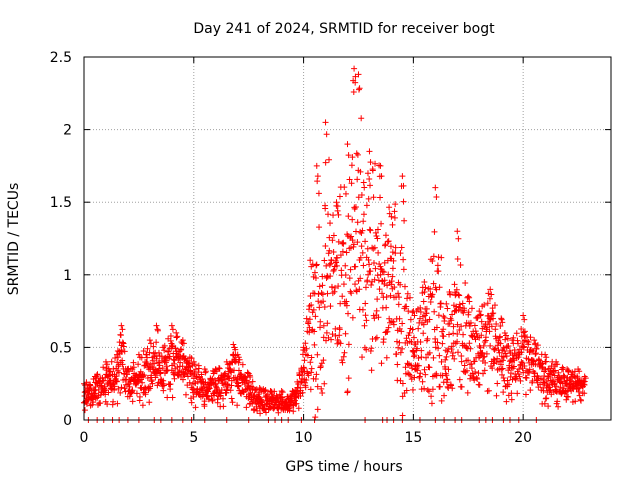 The height and width of the screenshot is (480, 640). What do you see at coordinates (523, 438) in the screenshot?
I see `x-tick-label: 20` at bounding box center [523, 438].